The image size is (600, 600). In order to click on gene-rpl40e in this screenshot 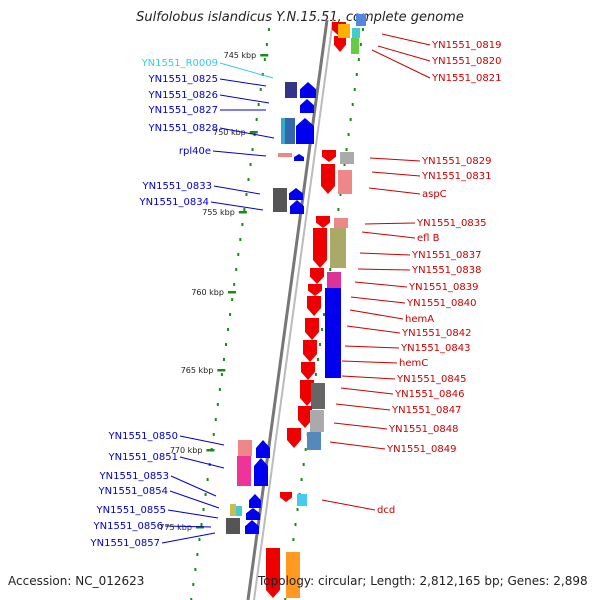, I will do `click(299, 157)`.